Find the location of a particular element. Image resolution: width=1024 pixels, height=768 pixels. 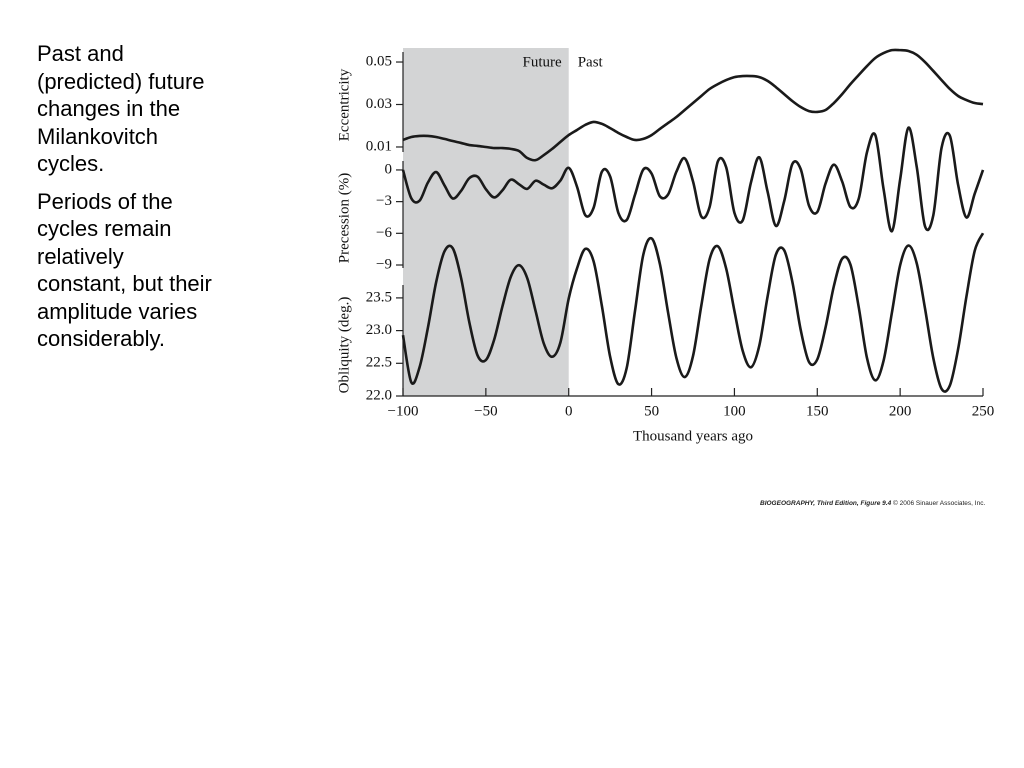

x-tick-label: −50 is located at coordinates (485, 411).